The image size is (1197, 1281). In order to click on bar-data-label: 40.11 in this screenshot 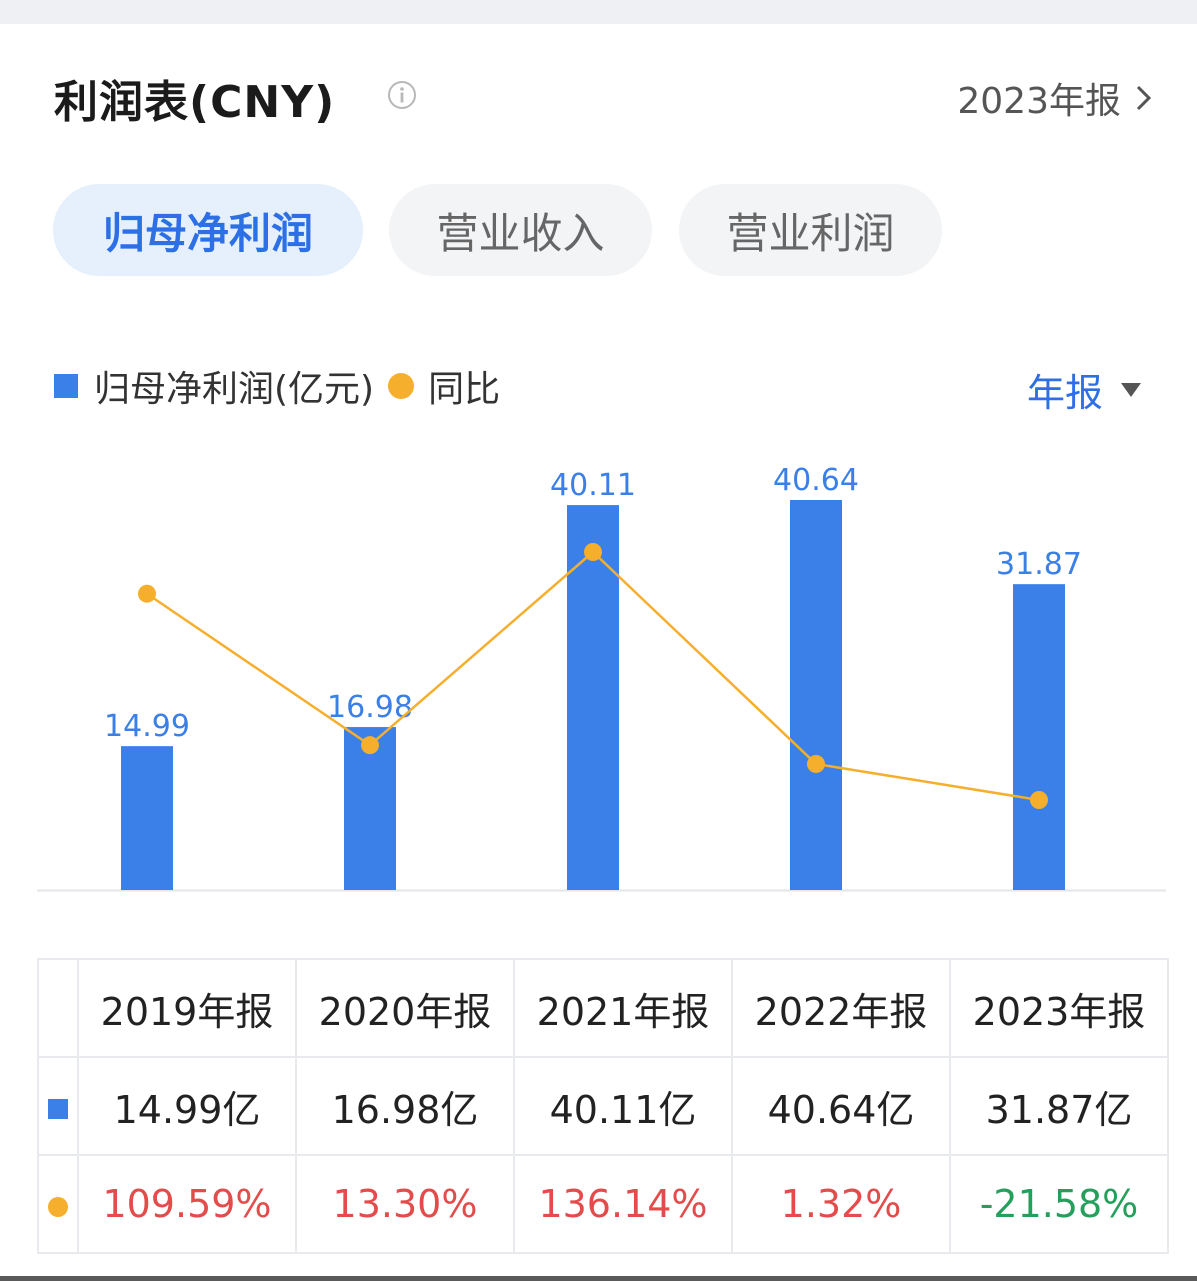, I will do `click(593, 485)`.